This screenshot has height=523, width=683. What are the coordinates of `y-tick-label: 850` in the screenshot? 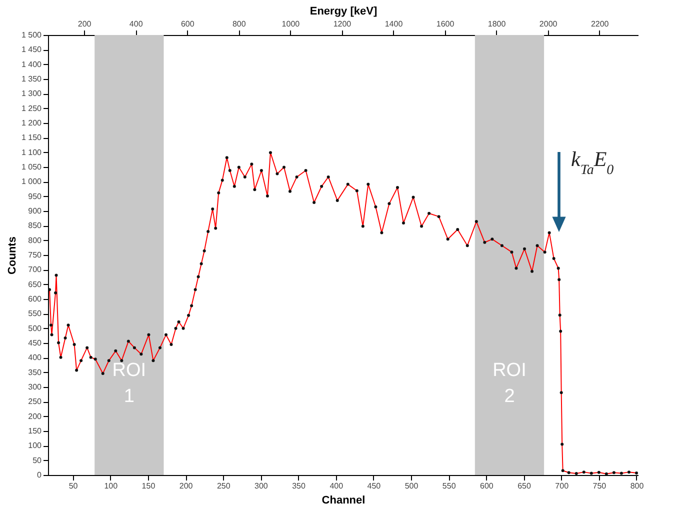 It's located at (35, 225).